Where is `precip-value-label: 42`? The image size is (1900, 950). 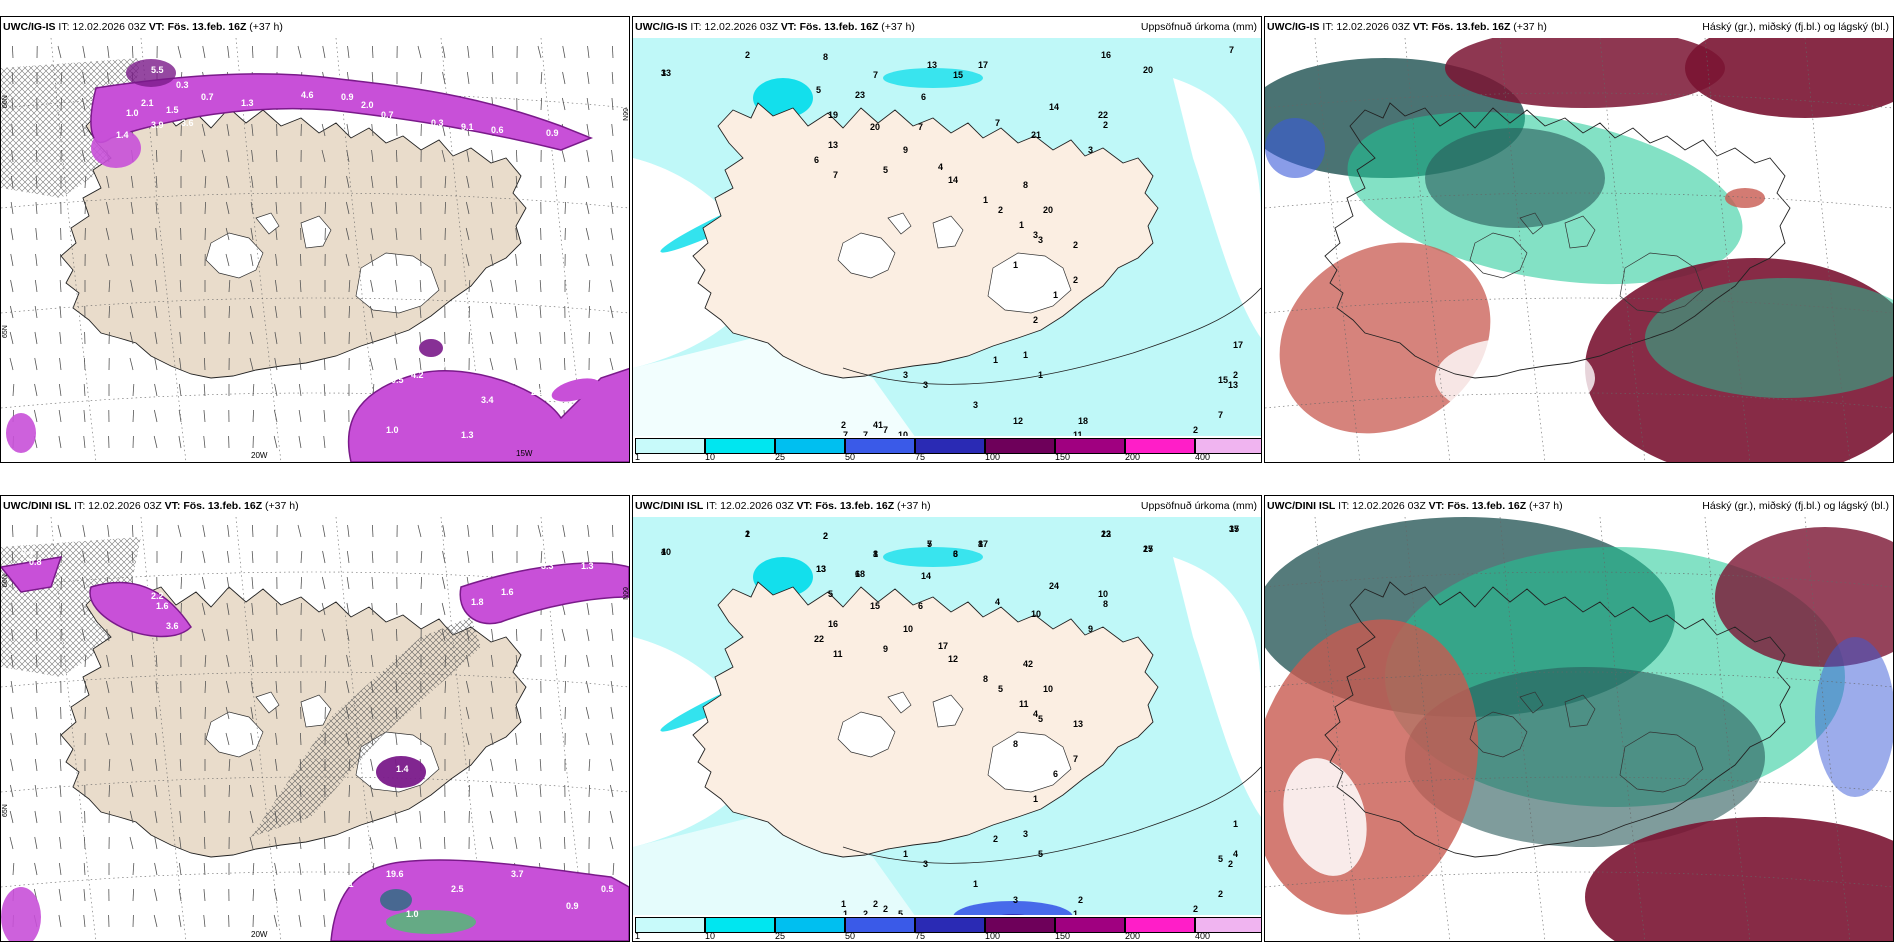
precip-value-label: 42 is located at coordinates (1028, 664).